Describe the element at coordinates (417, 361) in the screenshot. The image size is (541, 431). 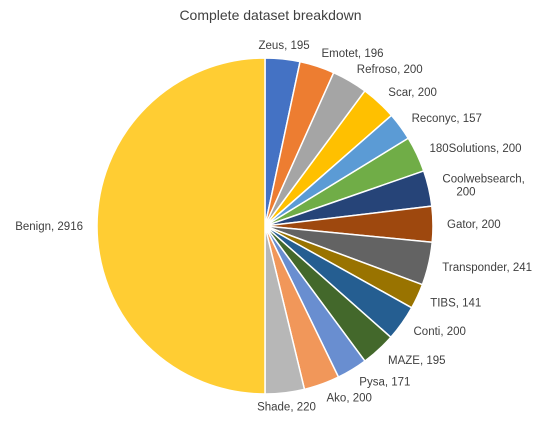
I see `slice-label-maze: MAZE, 195` at that location.